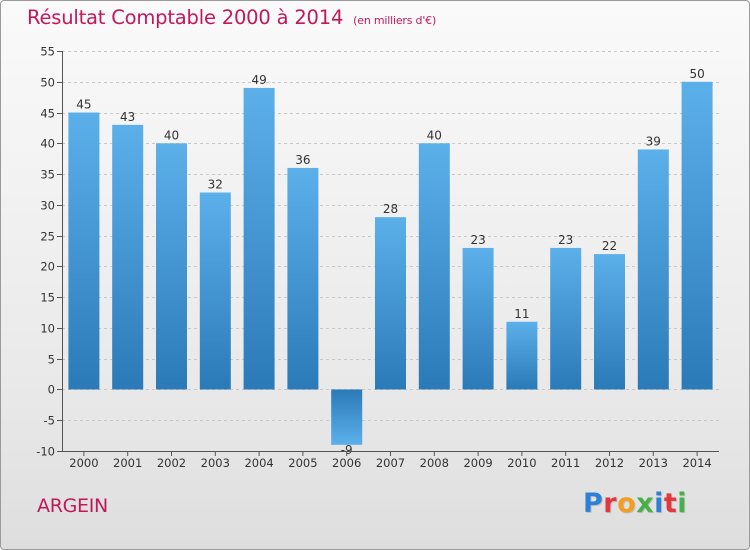 The width and height of the screenshot is (750, 550). What do you see at coordinates (83, 463) in the screenshot?
I see `x-tick-label-2000: 2000` at bounding box center [83, 463].